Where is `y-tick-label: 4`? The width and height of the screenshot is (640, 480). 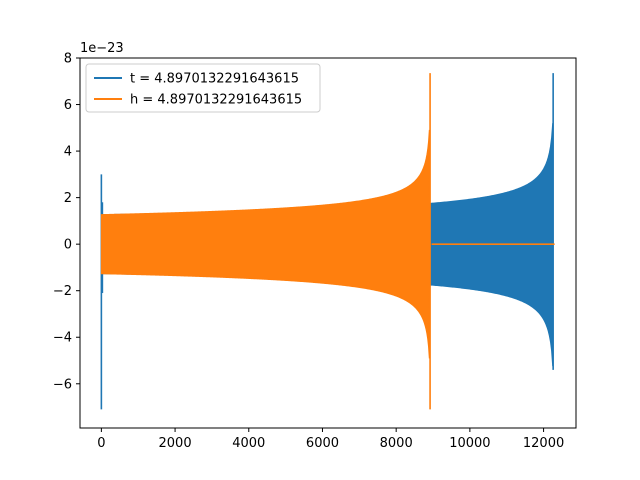 y-tick-label: 4 is located at coordinates (68, 152).